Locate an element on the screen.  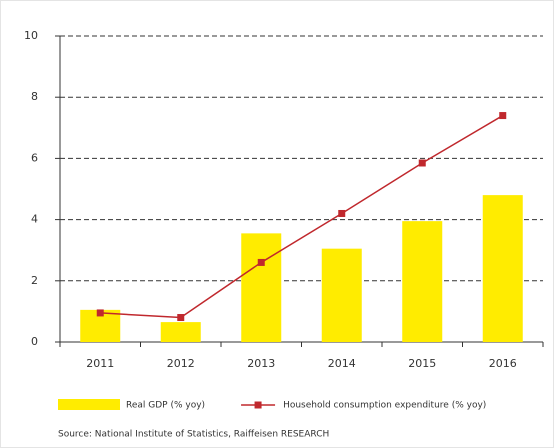
y-tick-label: 0 is located at coordinates (34, 341).